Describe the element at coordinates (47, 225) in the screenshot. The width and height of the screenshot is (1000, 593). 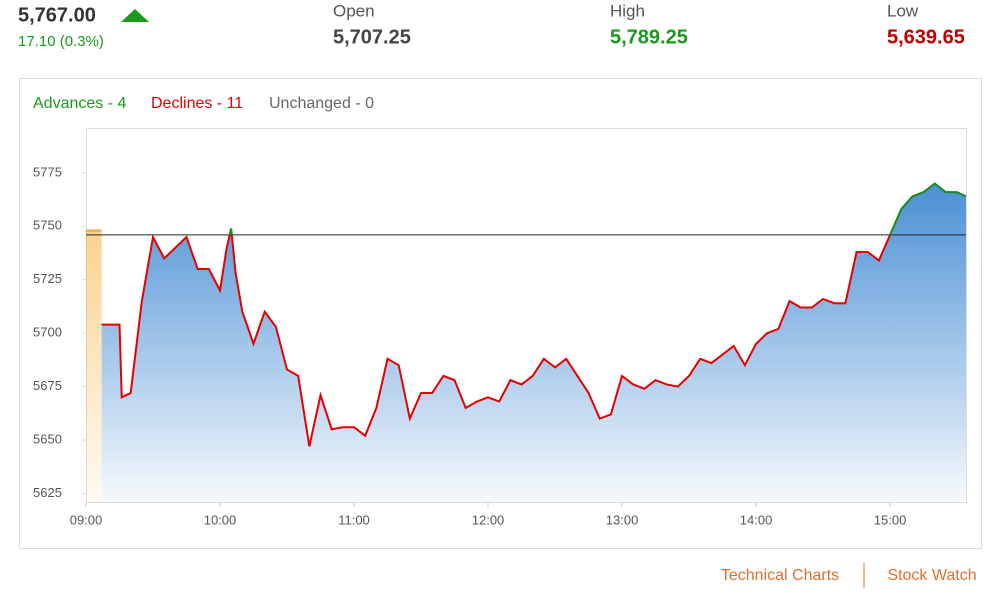
I see `y-tick-label: 5750` at that location.